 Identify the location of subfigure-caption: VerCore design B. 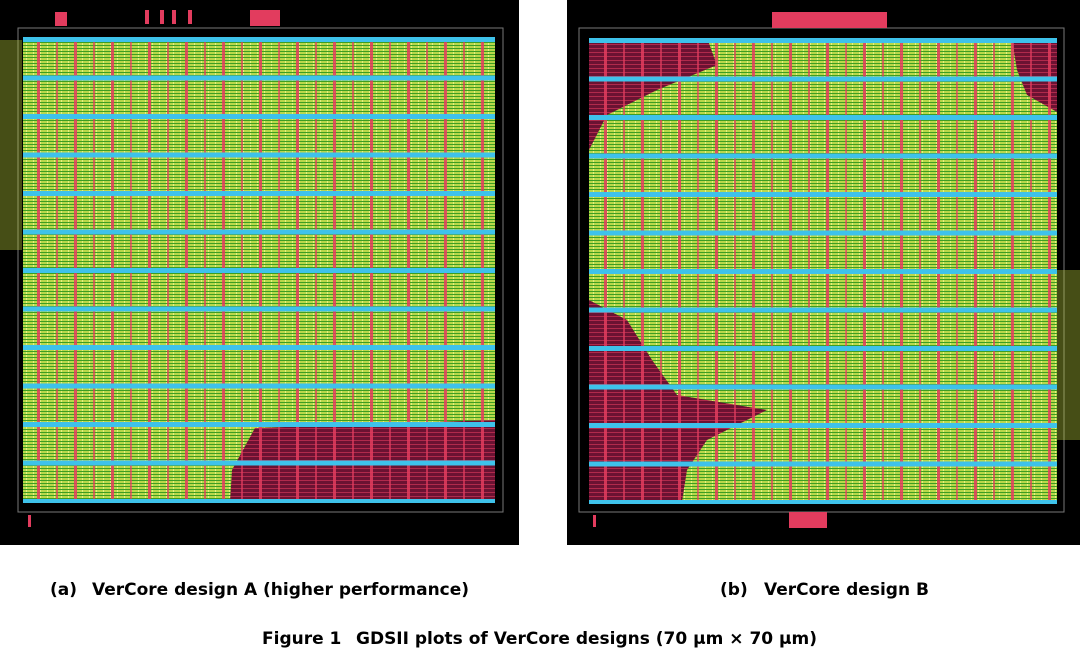
(846, 590).